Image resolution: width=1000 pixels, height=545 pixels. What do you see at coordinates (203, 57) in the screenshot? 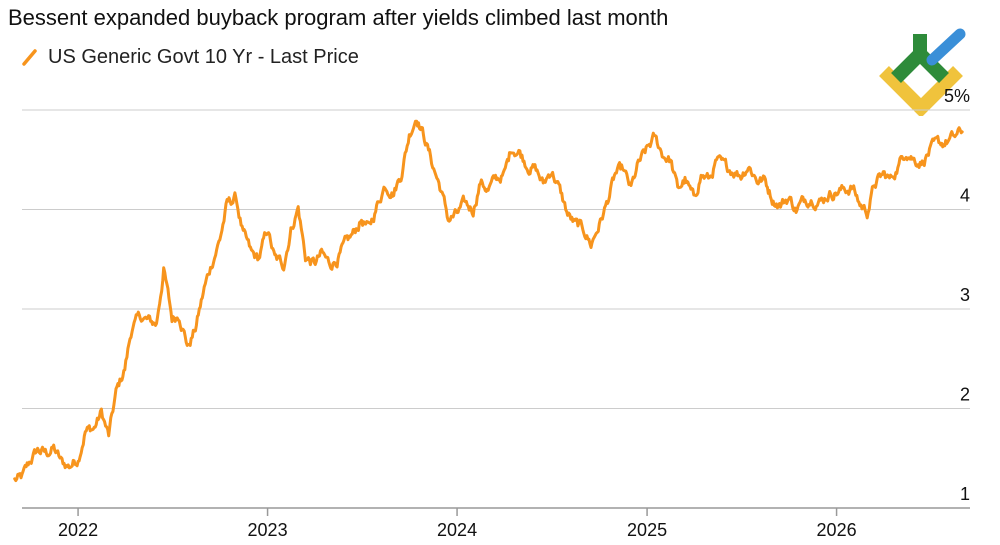
I see `legend-label: US Generic Govt 10 Yr - Last Price` at bounding box center [203, 57].